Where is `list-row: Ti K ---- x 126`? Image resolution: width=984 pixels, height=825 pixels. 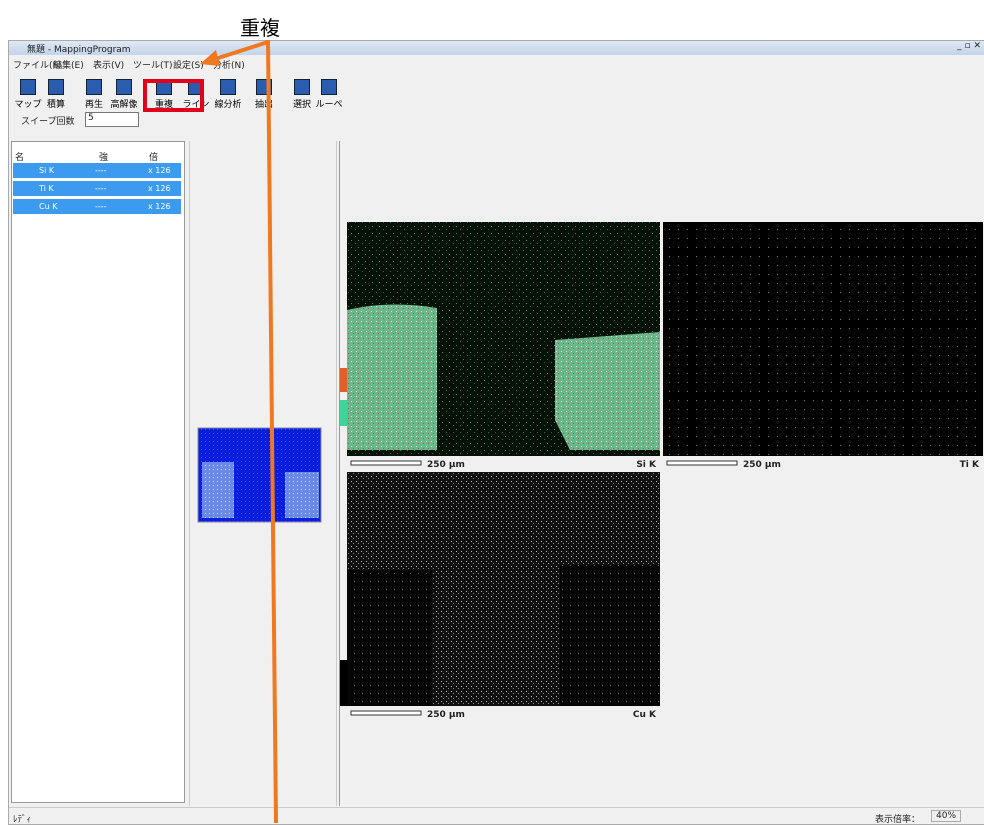 list-row: Ti K ---- x 126 is located at coordinates (97, 188).